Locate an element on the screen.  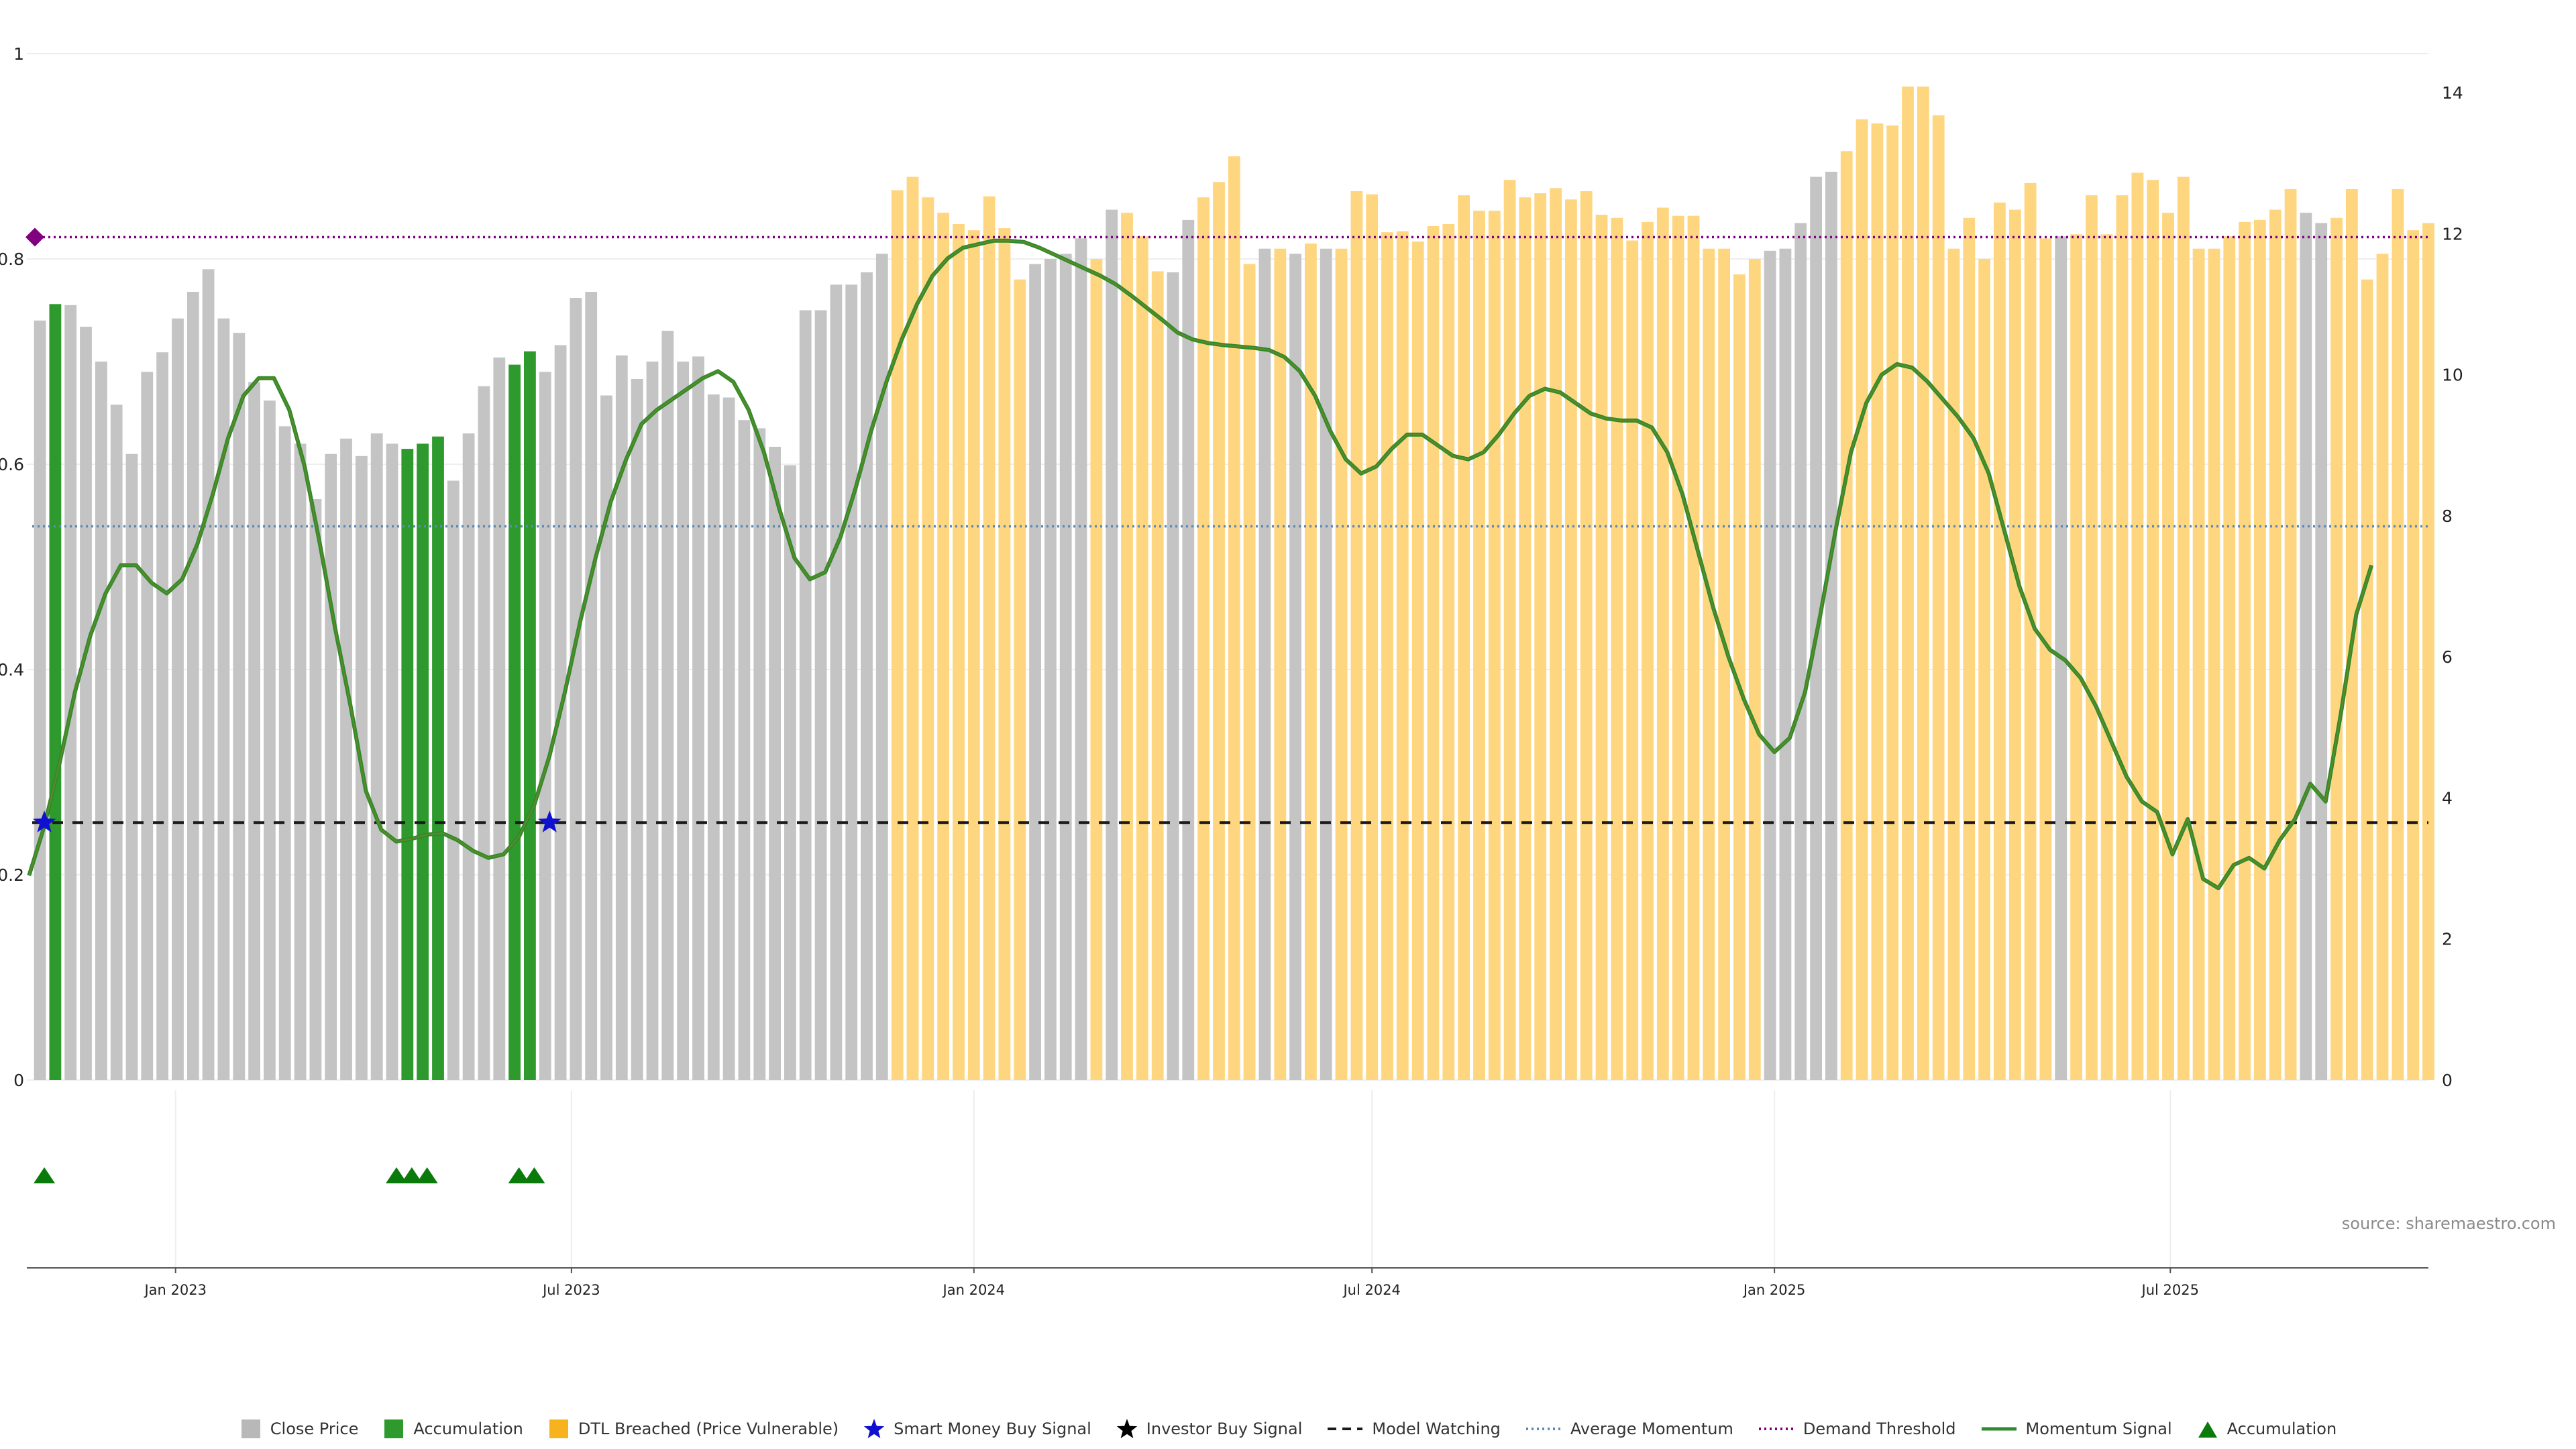
right-tick-label: 8 is located at coordinates (2447, 516).